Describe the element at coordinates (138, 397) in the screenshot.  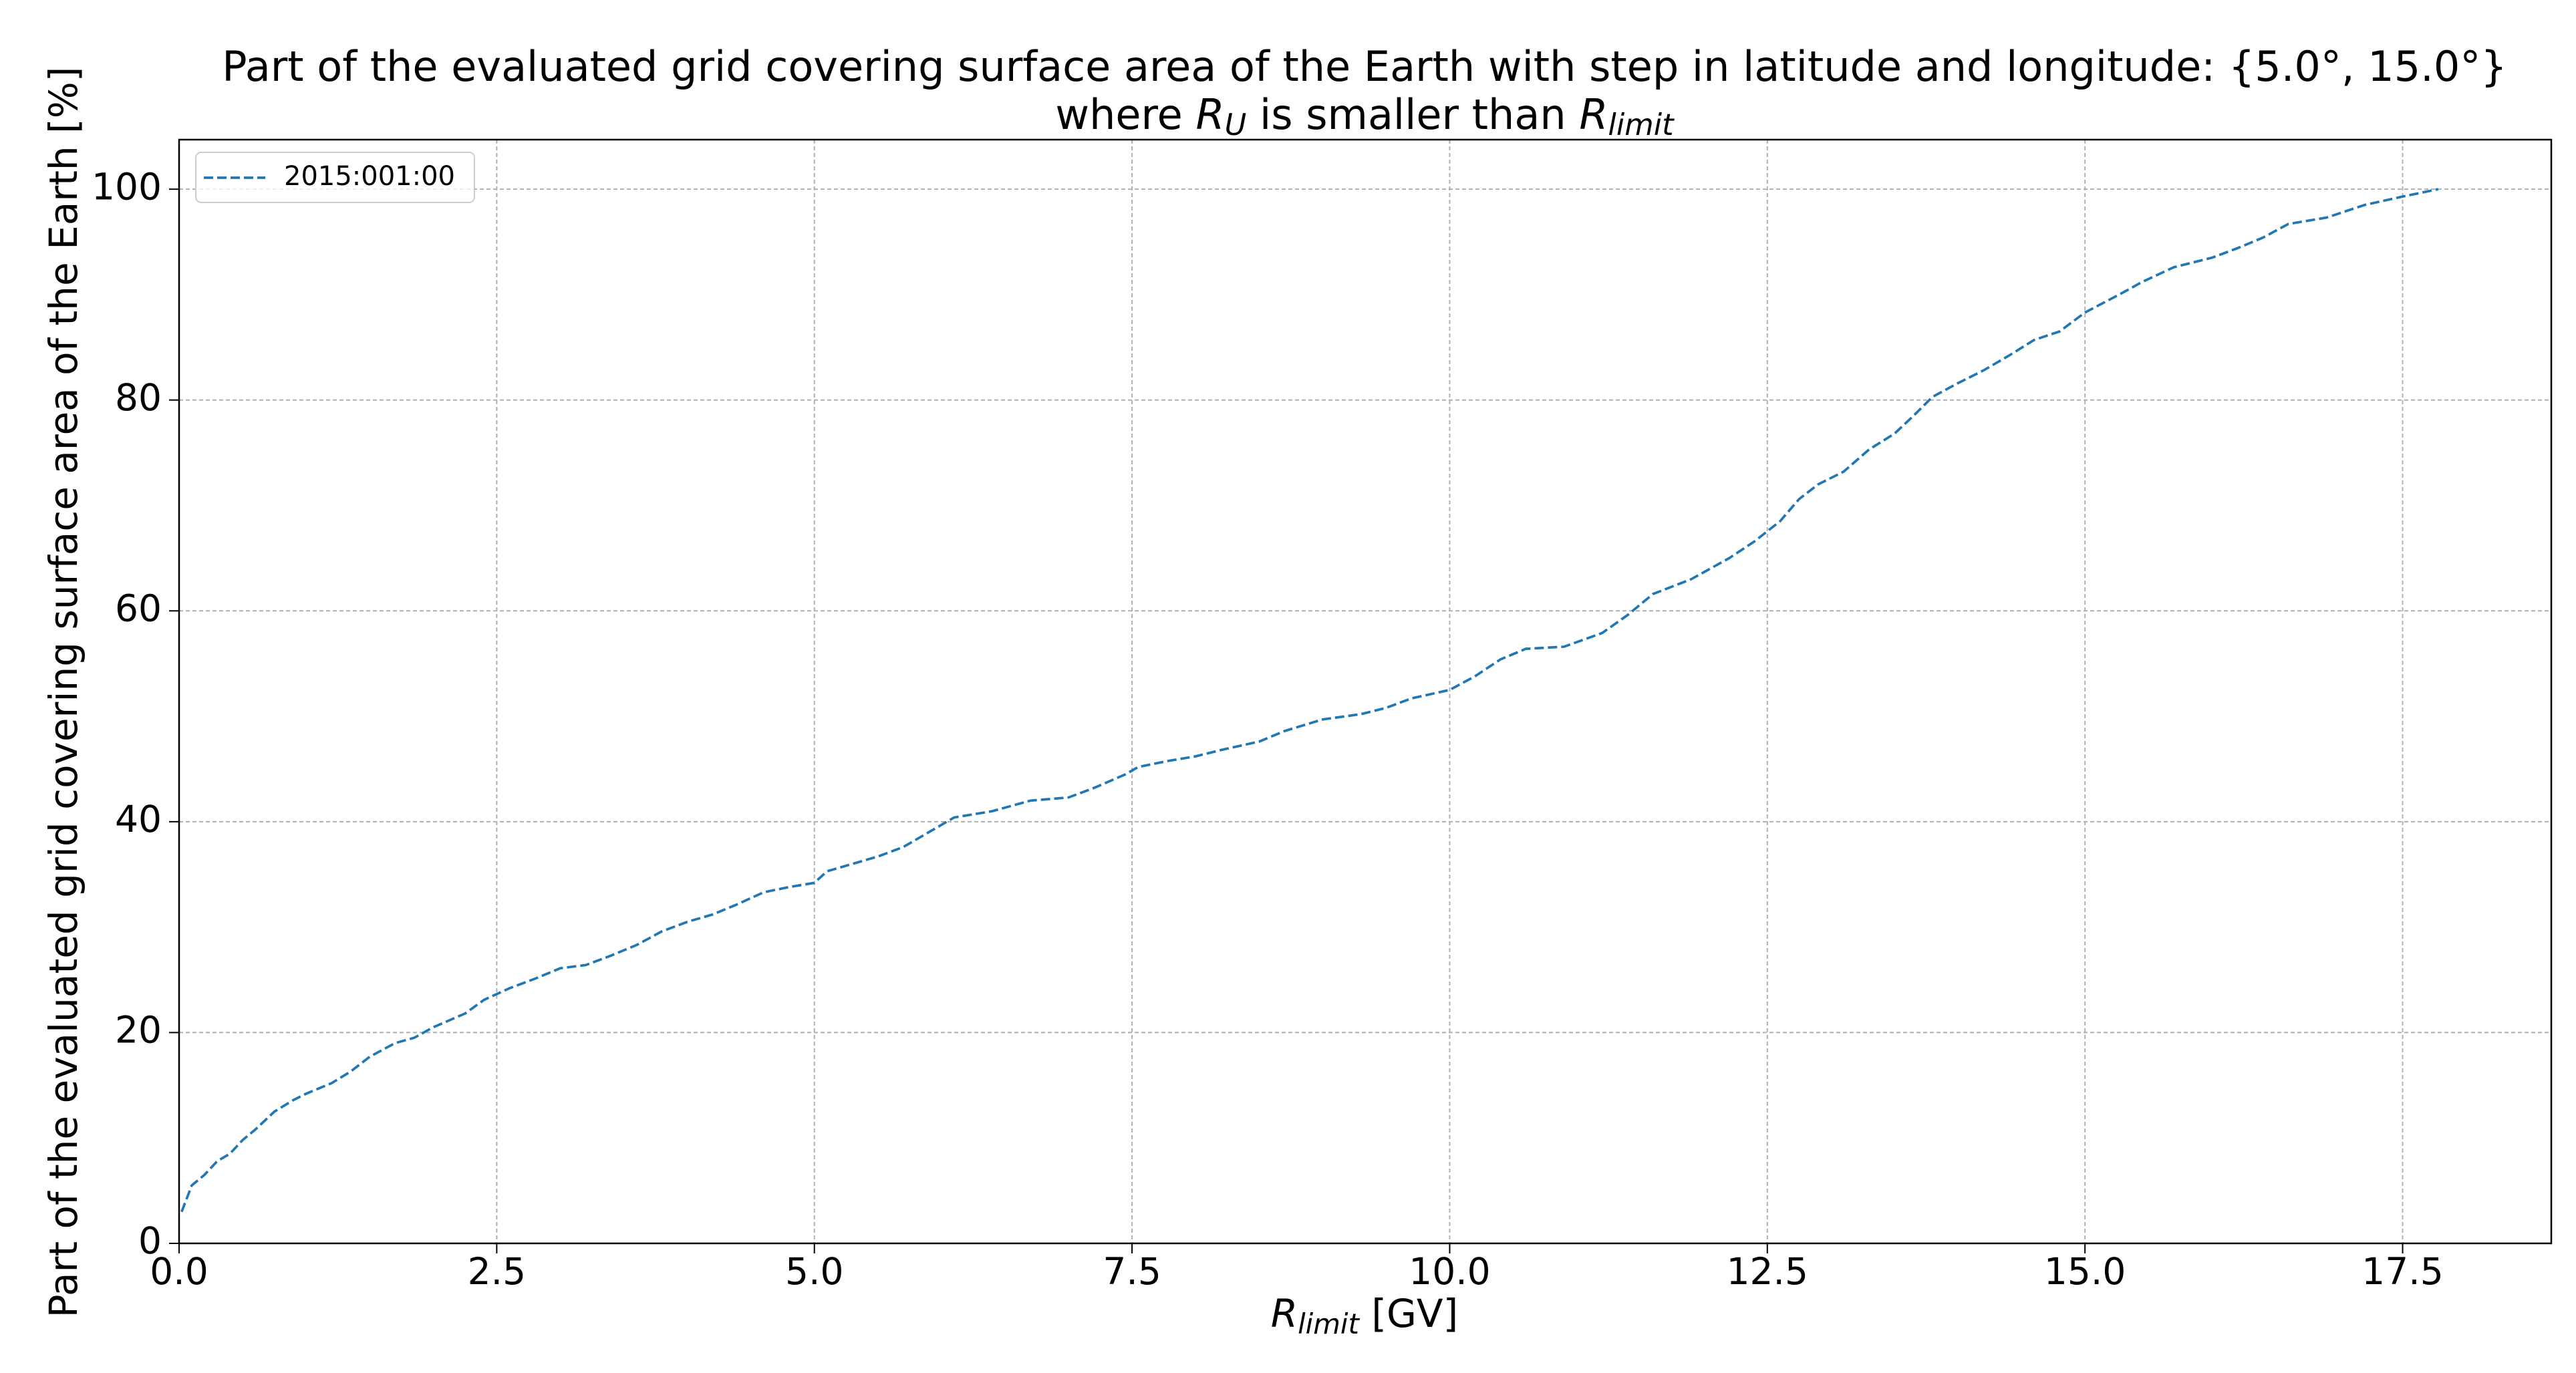
I see `y-tick-label: 80` at that location.